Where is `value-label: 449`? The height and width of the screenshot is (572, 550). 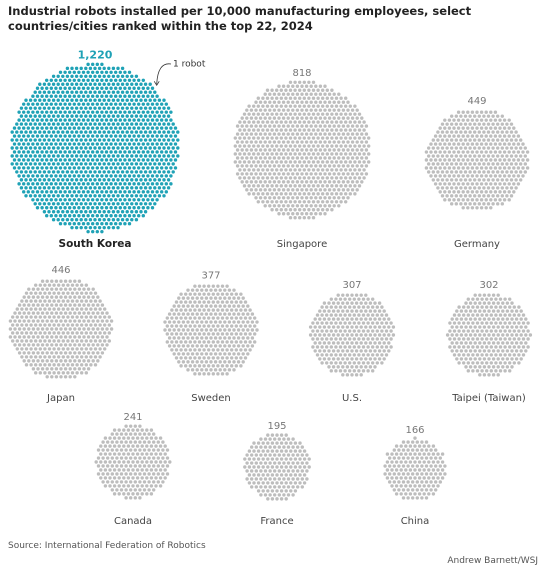
value-label: 449 is located at coordinates (476, 101).